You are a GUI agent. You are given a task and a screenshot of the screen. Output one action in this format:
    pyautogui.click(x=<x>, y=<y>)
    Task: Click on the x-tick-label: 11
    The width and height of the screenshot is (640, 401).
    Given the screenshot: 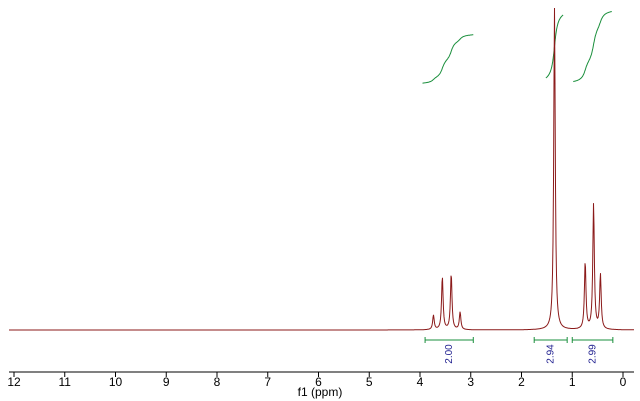 What is the action you would take?
    pyautogui.click(x=65, y=382)
    